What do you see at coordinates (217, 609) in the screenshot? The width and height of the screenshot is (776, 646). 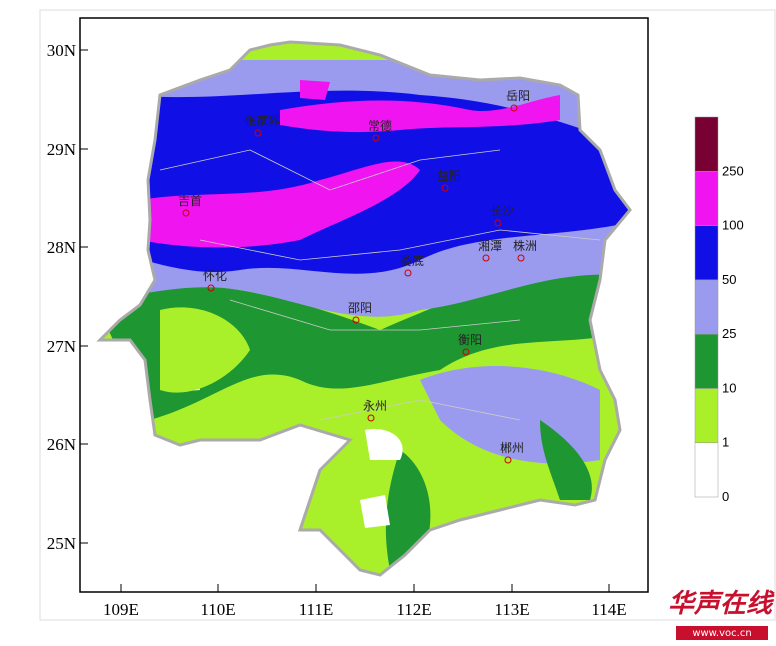 I see `lon-label: 110E` at bounding box center [217, 609].